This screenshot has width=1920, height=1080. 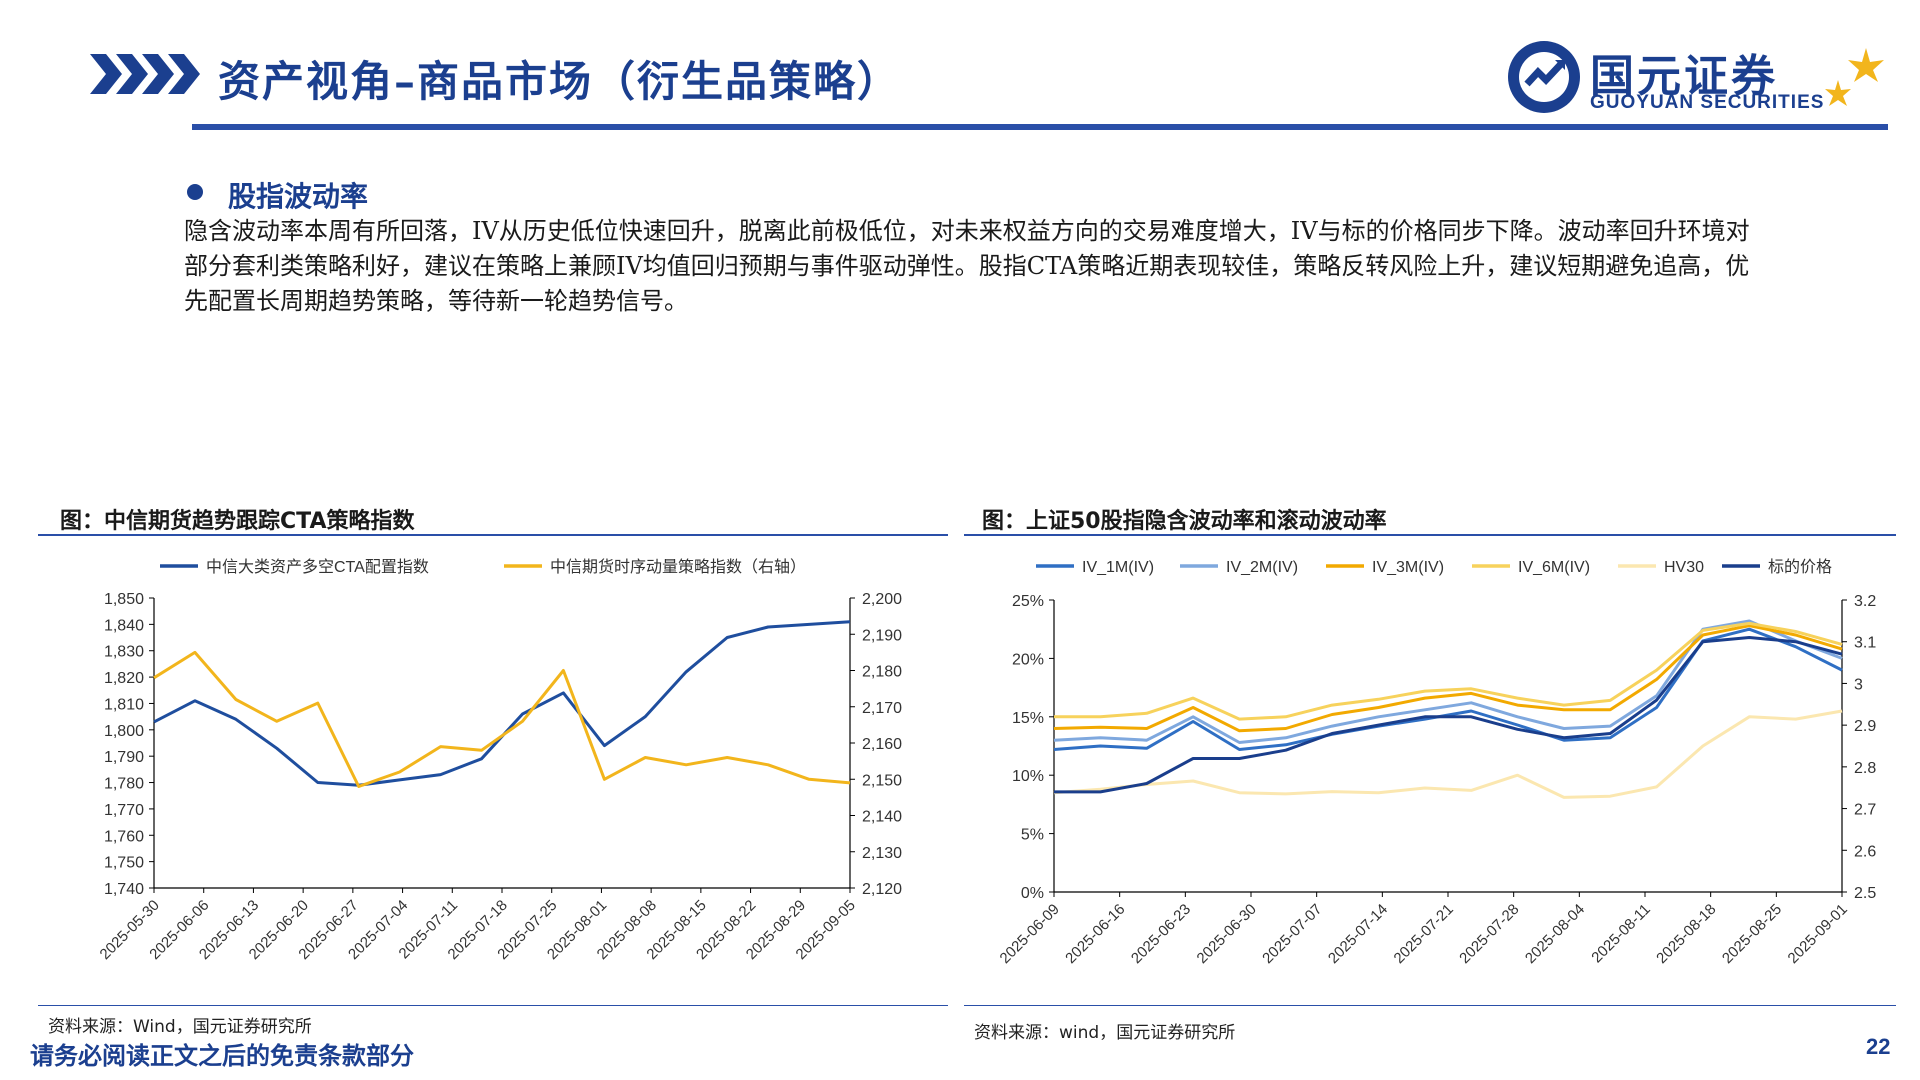 What do you see at coordinates (1161, 934) in the screenshot?
I see `x-tick-label: 2025-06-23` at bounding box center [1161, 934].